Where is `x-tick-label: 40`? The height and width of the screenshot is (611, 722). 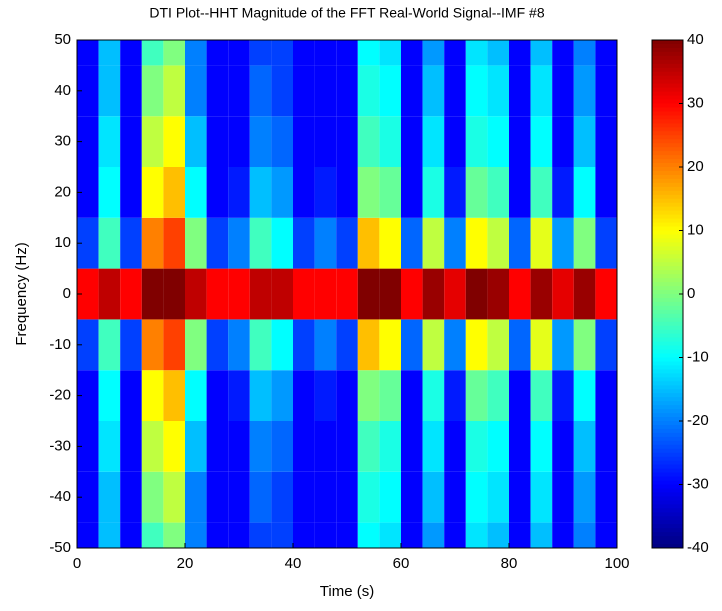 x-tick-label: 40 is located at coordinates (293, 563).